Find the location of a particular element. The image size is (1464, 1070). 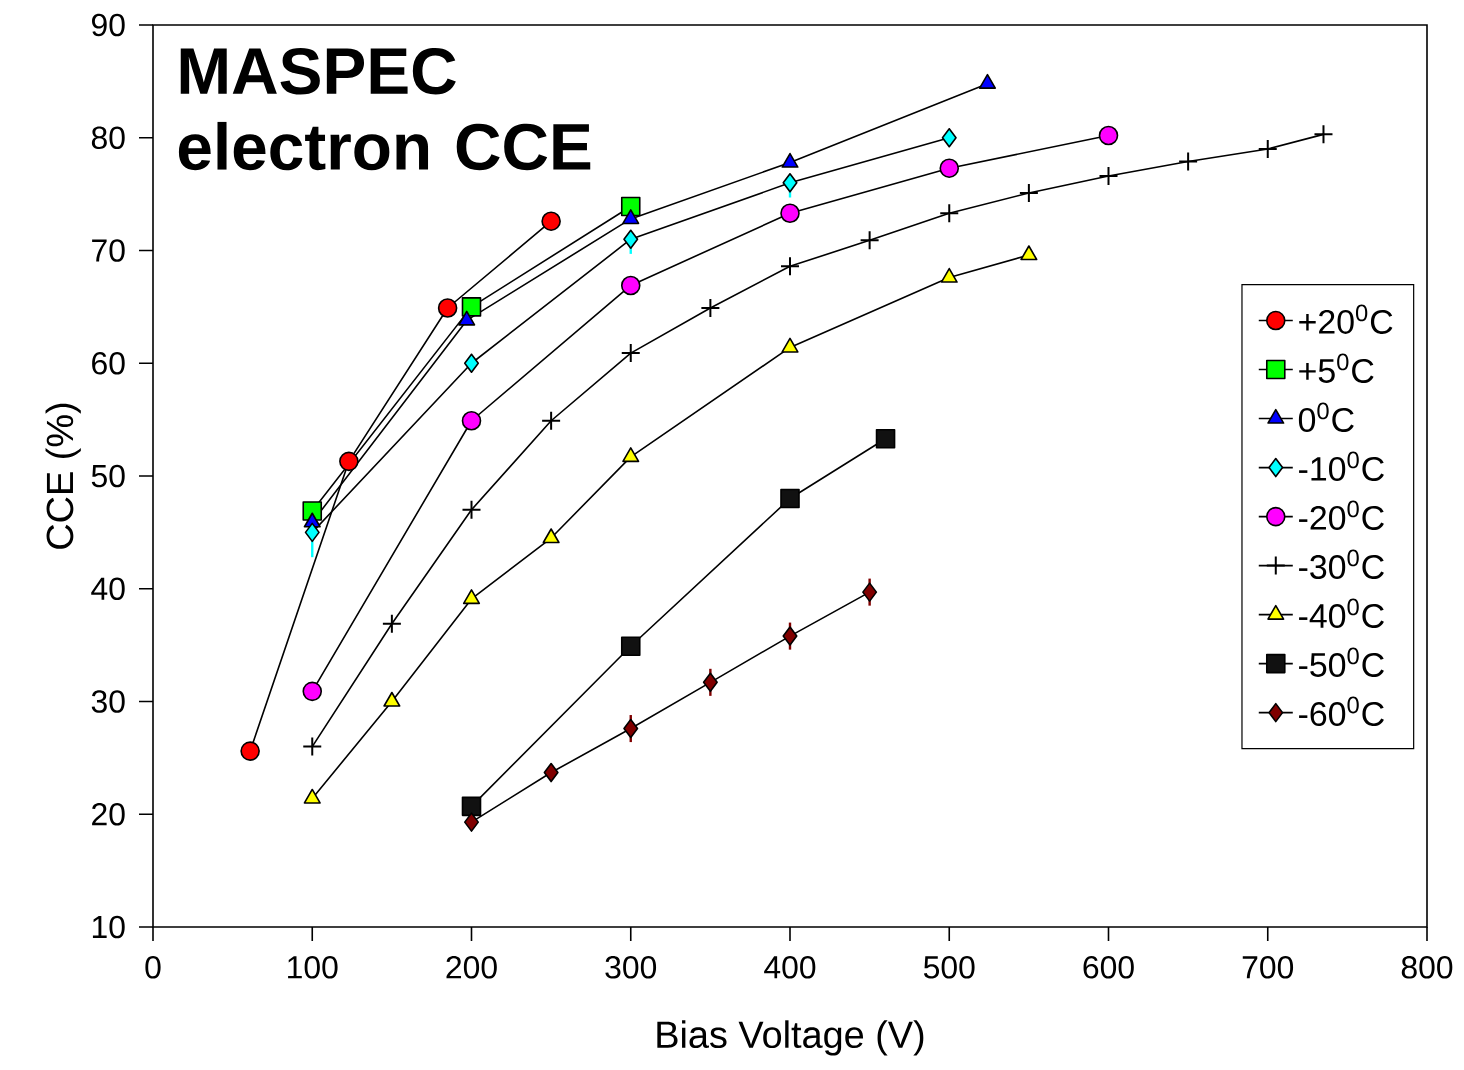

y-tick-label: 70 is located at coordinates (108, 250).